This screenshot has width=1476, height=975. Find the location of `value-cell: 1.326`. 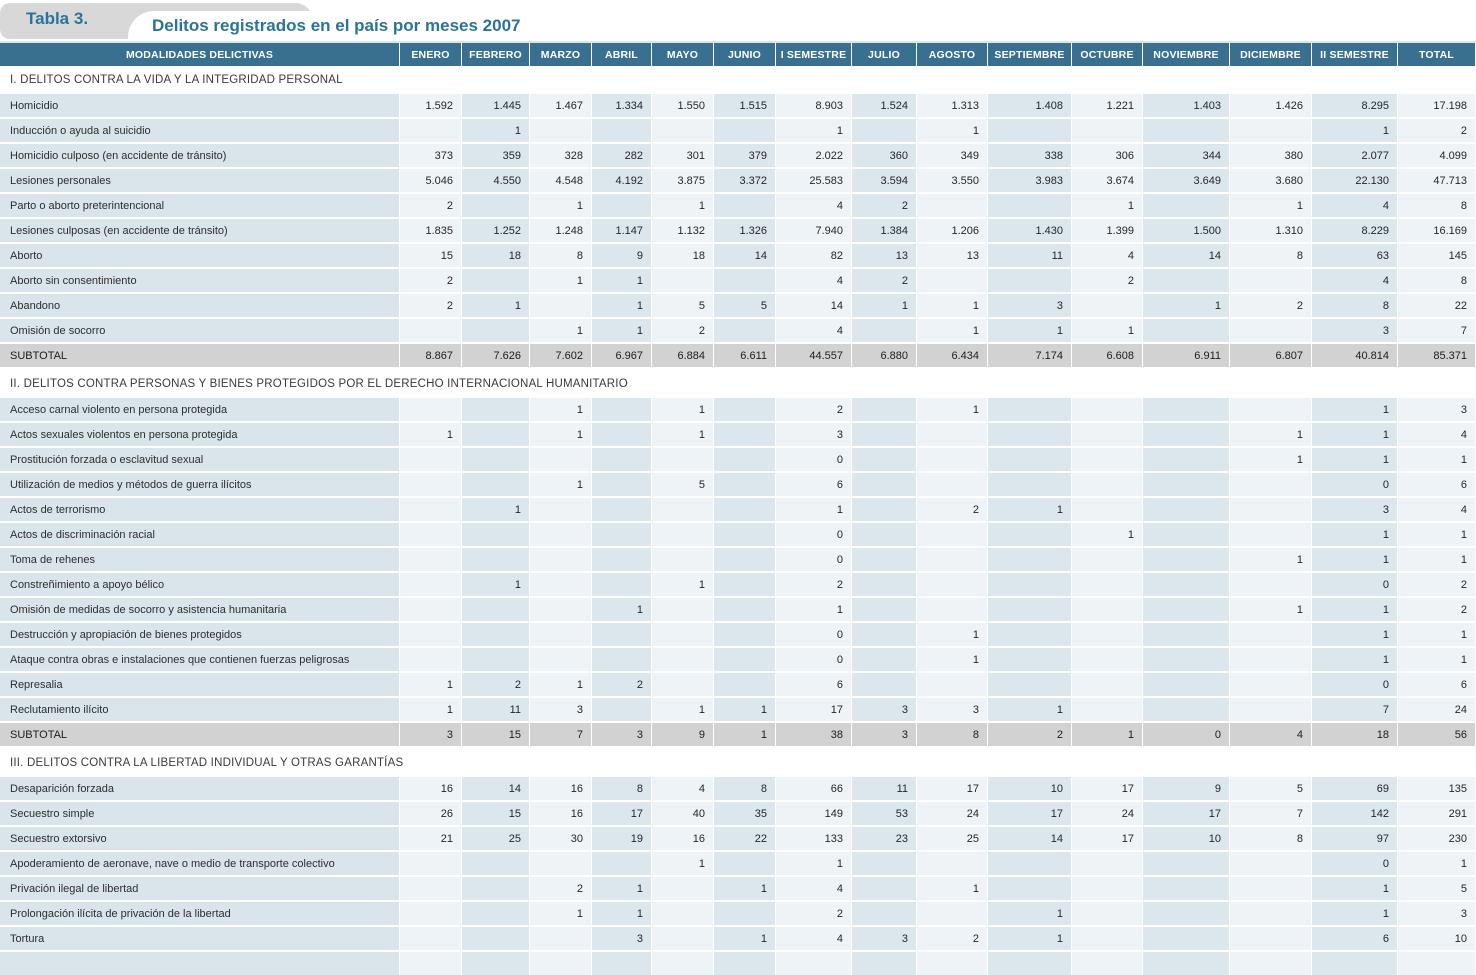

value-cell: 1.326 is located at coordinates (744, 230).